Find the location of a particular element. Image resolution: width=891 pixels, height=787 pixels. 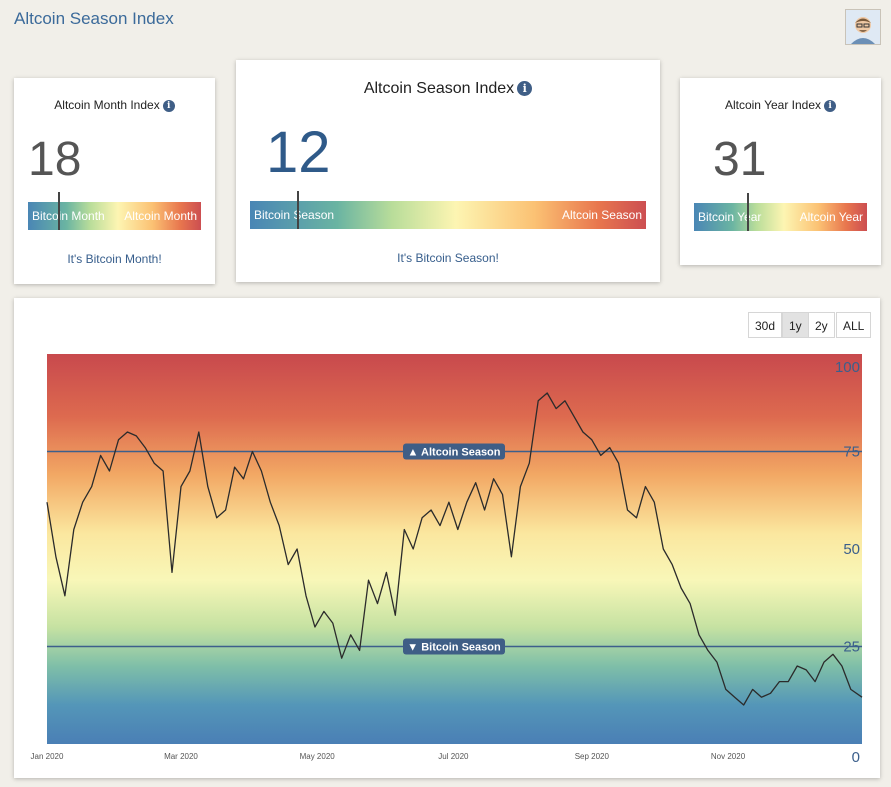

y-tick-label: 25 is located at coordinates (851, 647).